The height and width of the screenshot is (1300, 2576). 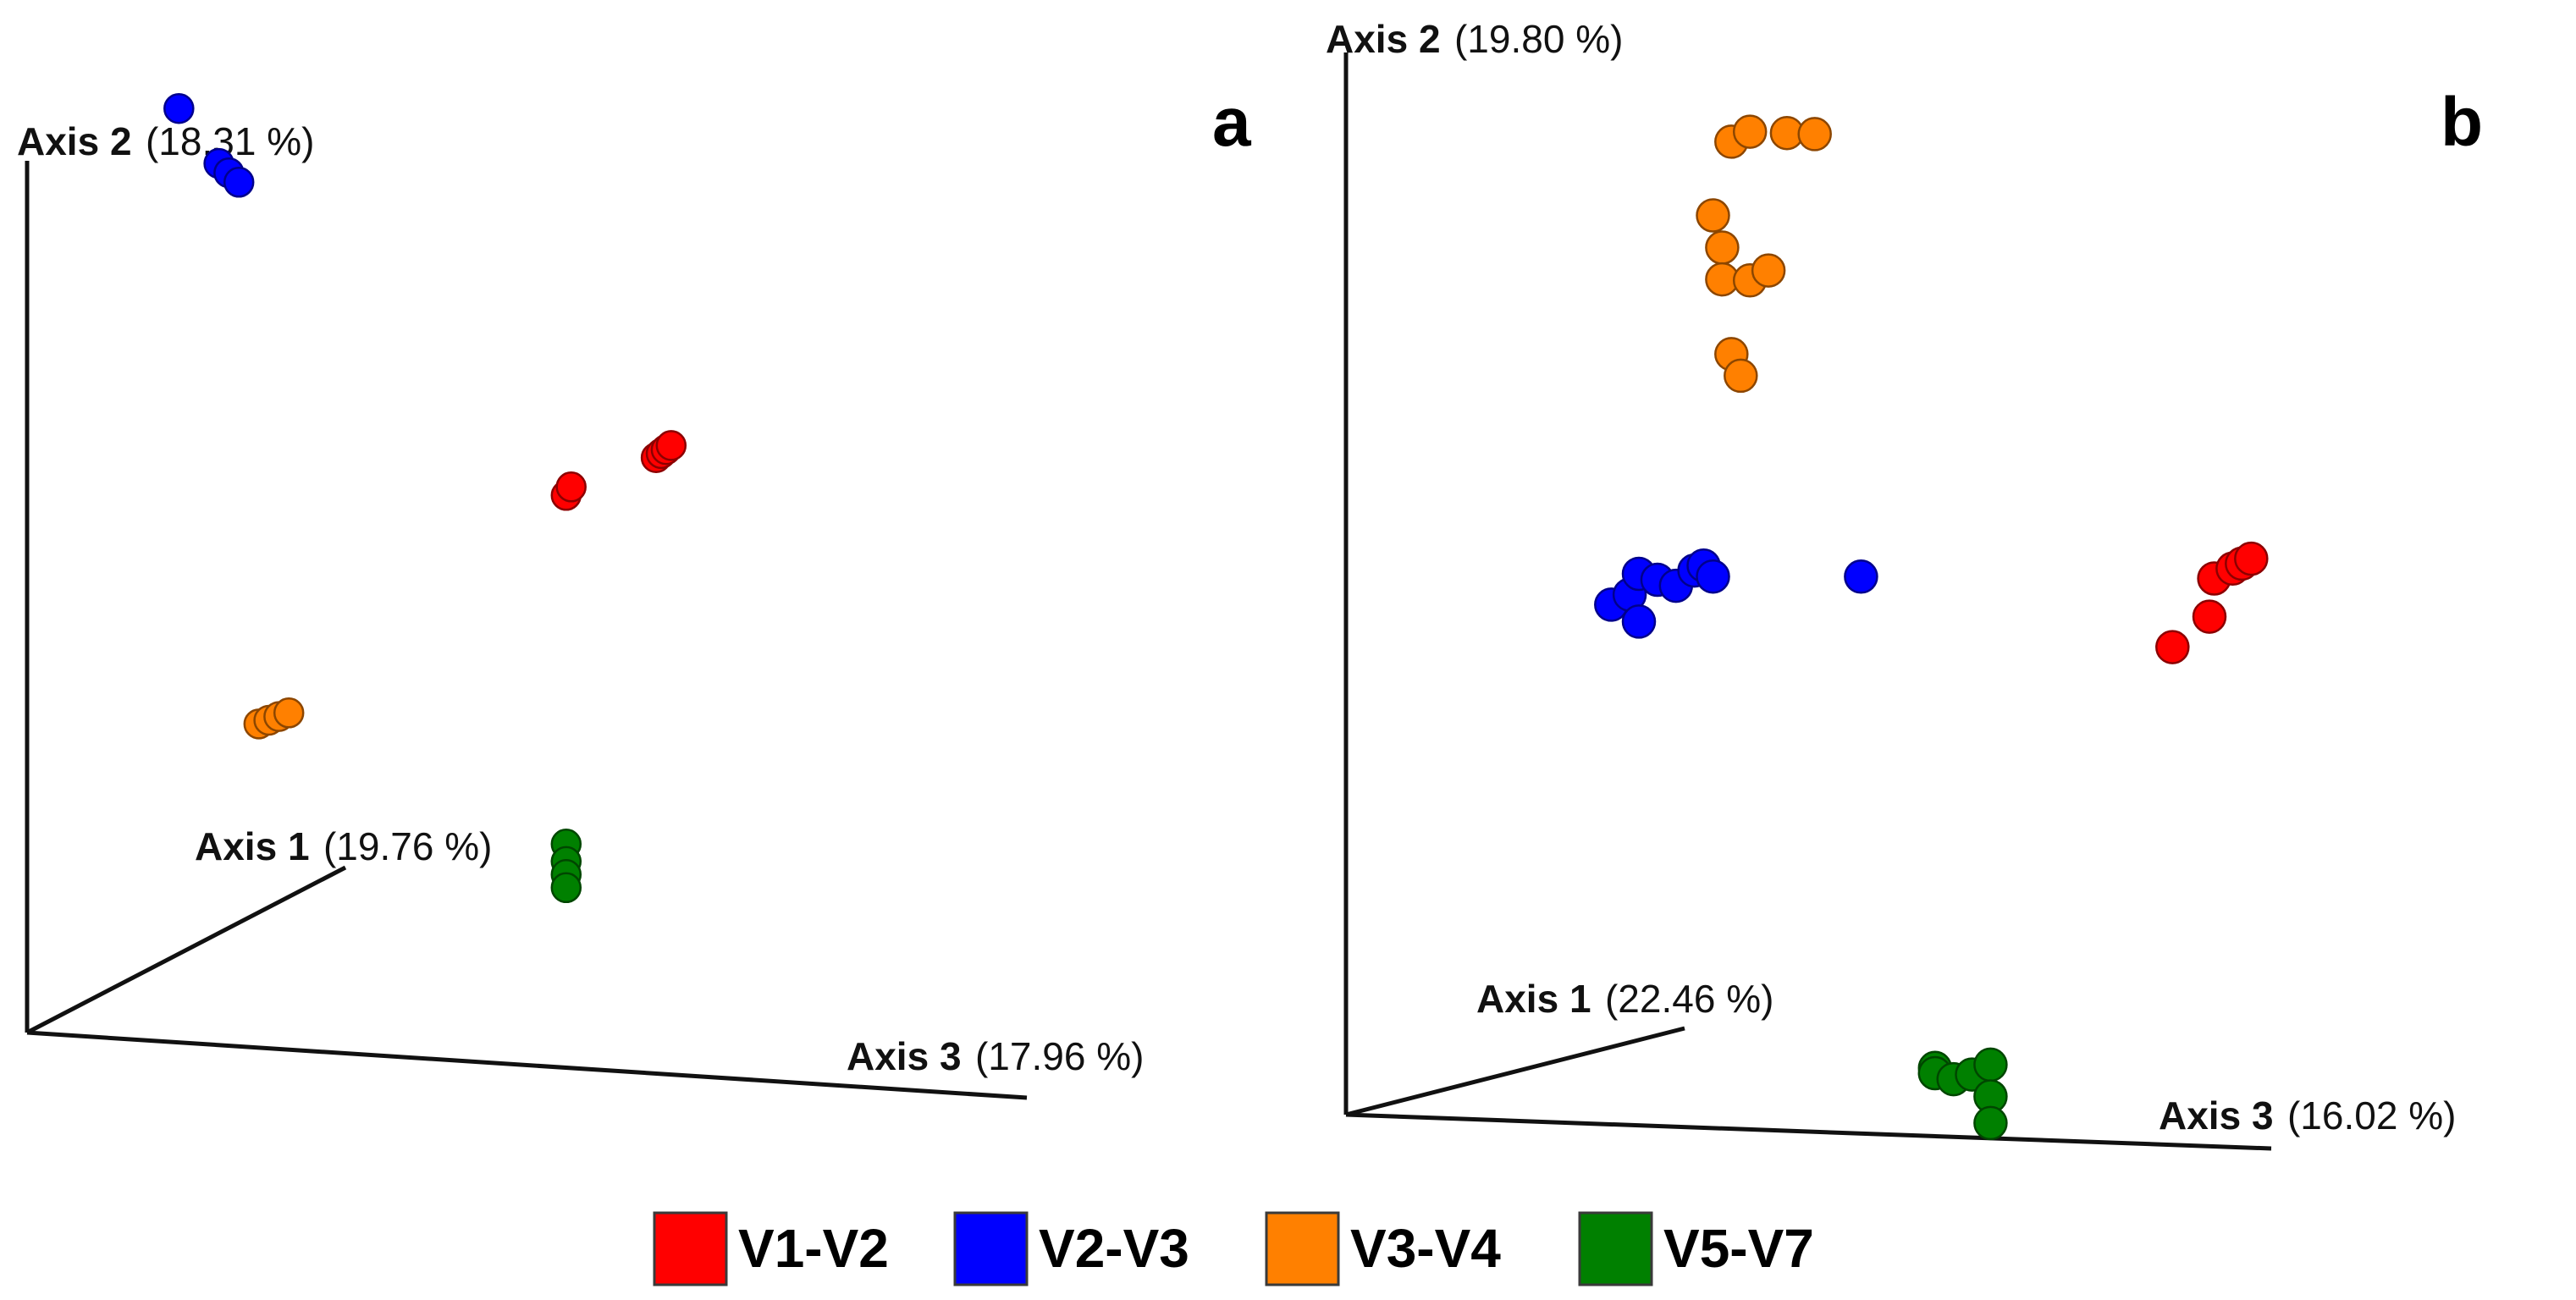 I want to click on legend-item-v5-v7: V5-V7, so click(x=1696, y=1248).